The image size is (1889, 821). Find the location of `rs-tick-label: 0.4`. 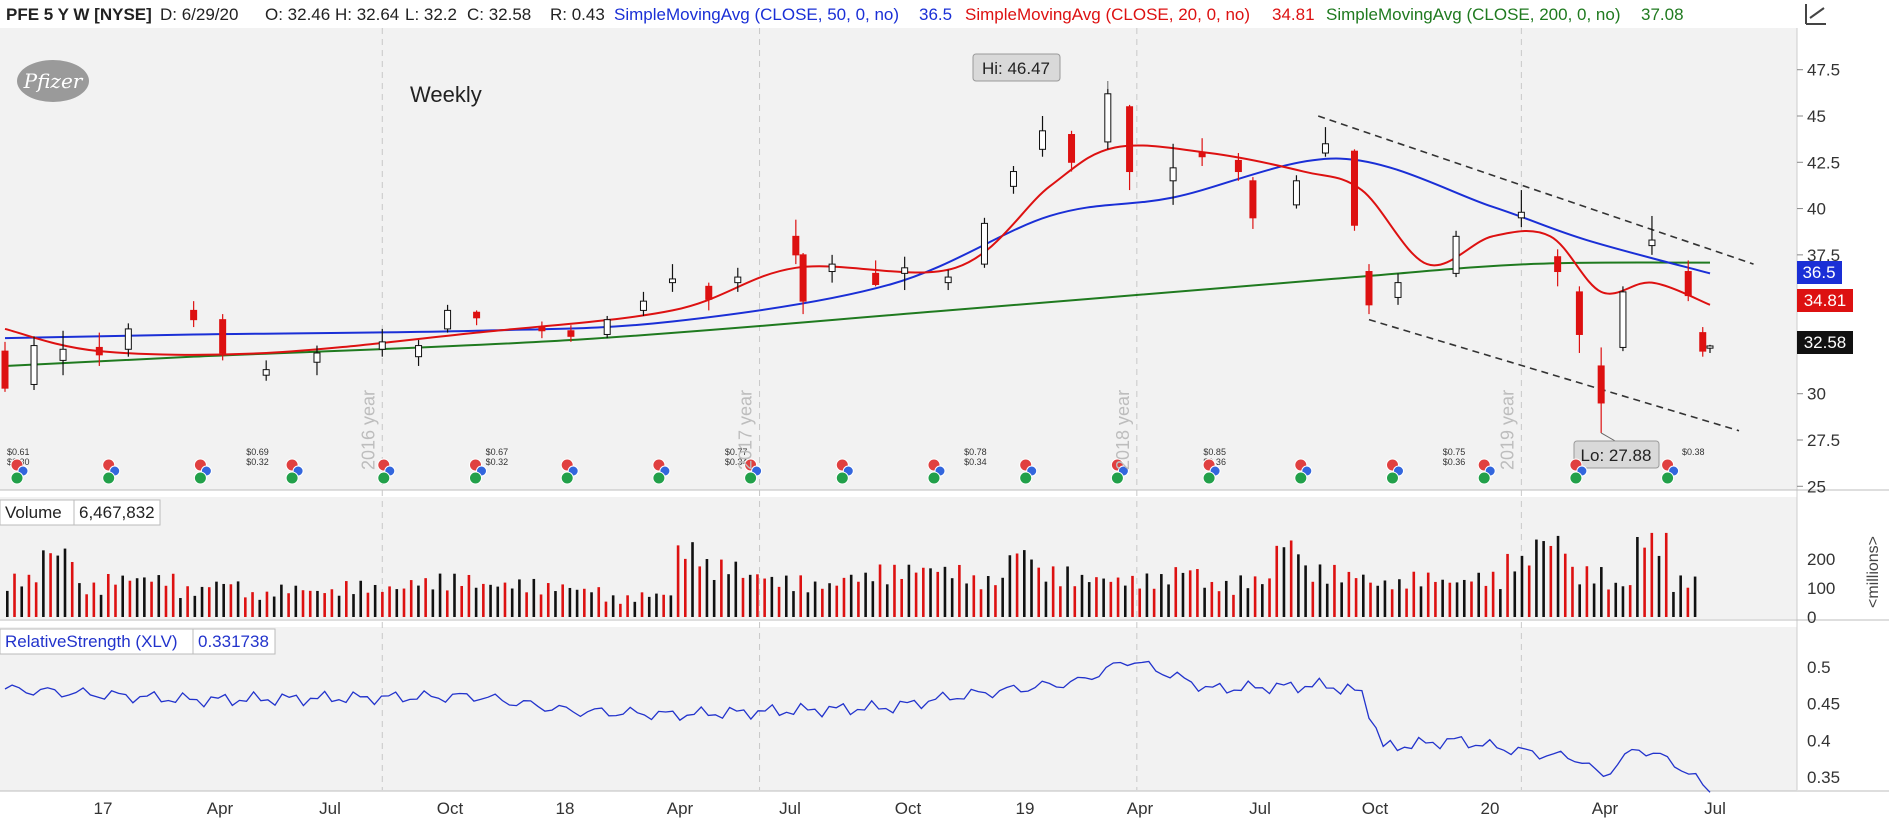

rs-tick-label: 0.4 is located at coordinates (1819, 740).